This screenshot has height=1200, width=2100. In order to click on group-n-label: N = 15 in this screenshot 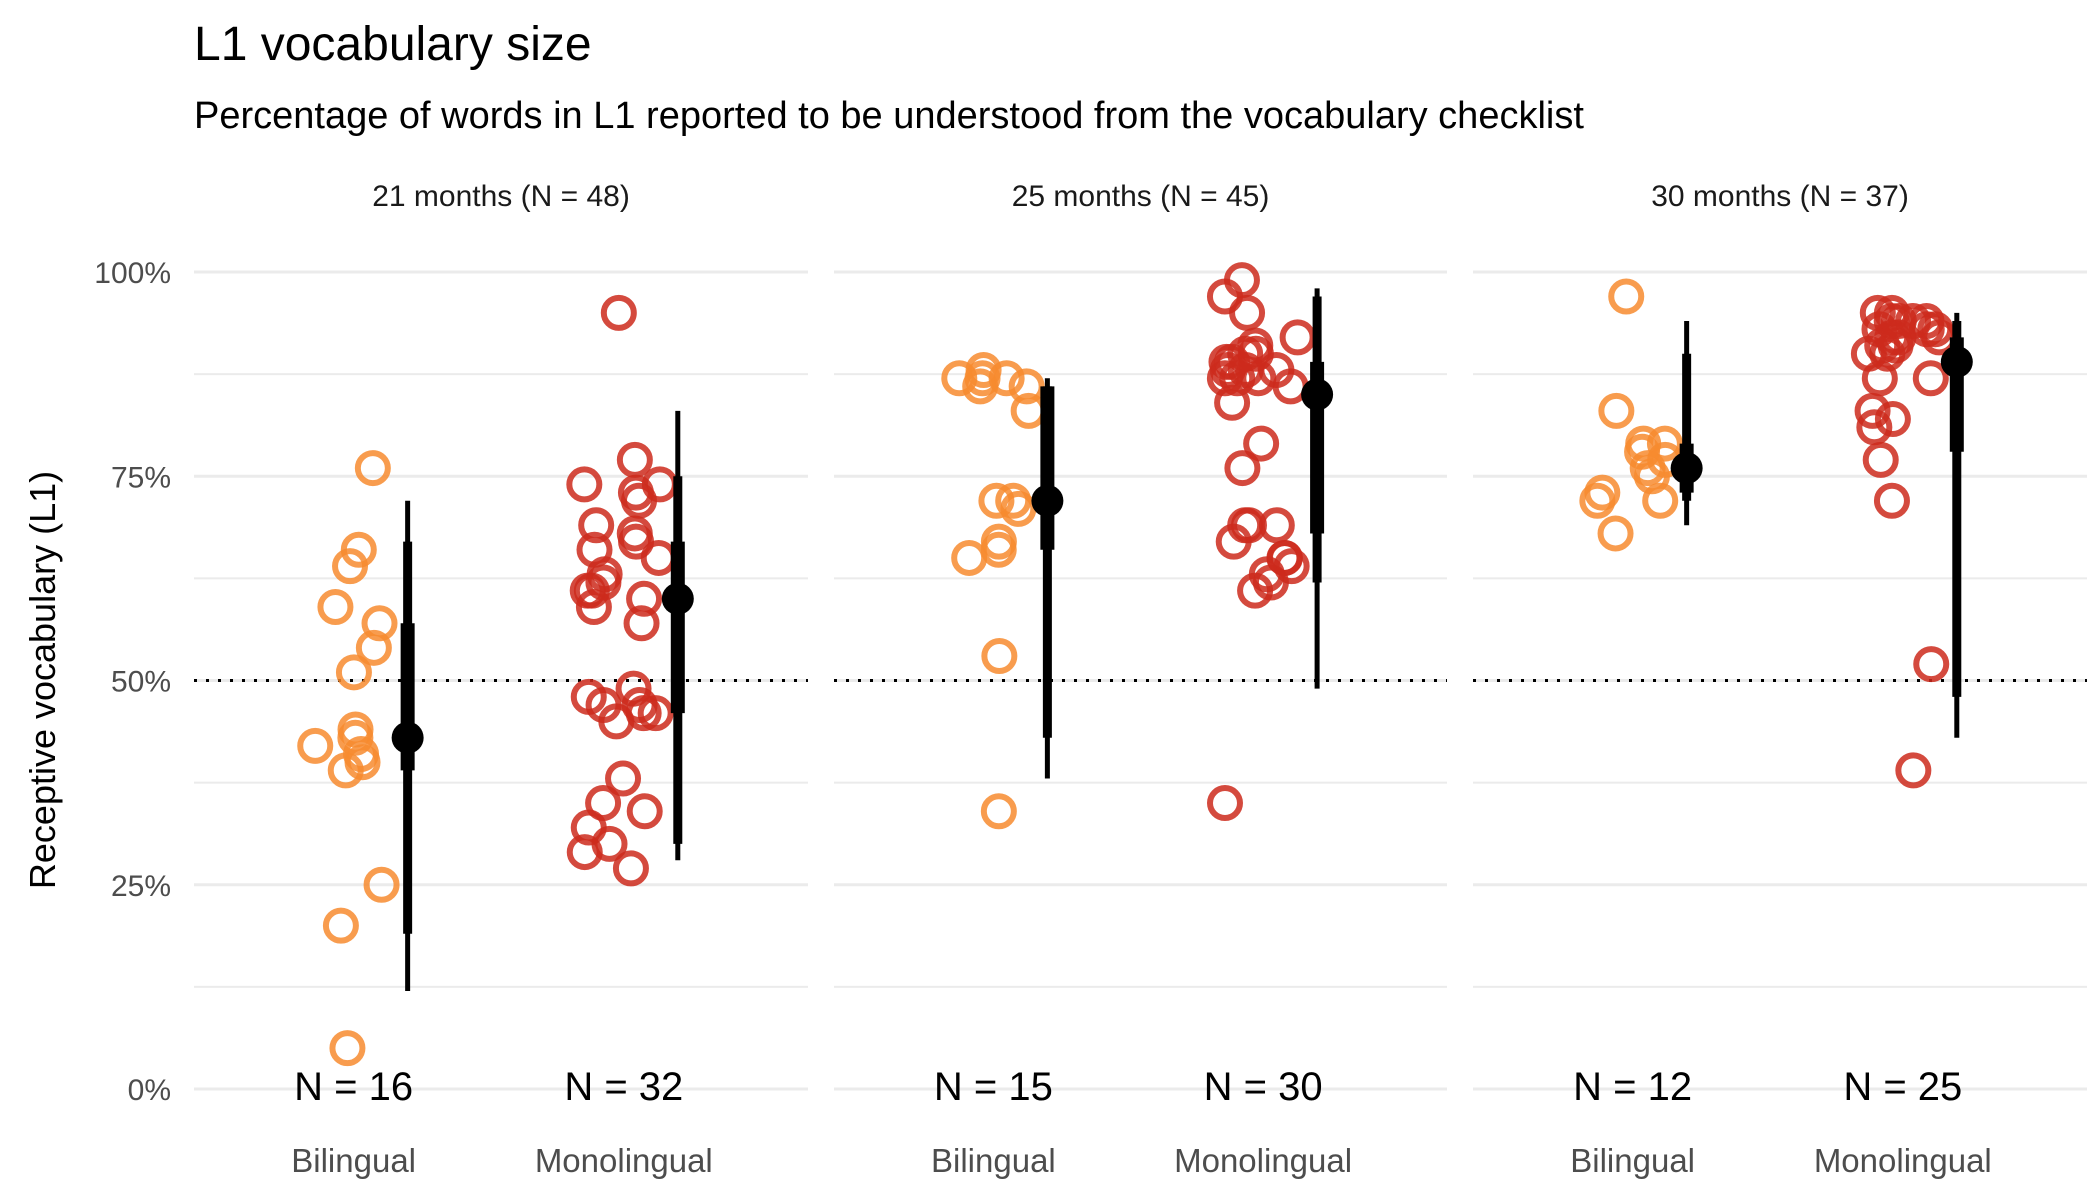, I will do `click(993, 1087)`.